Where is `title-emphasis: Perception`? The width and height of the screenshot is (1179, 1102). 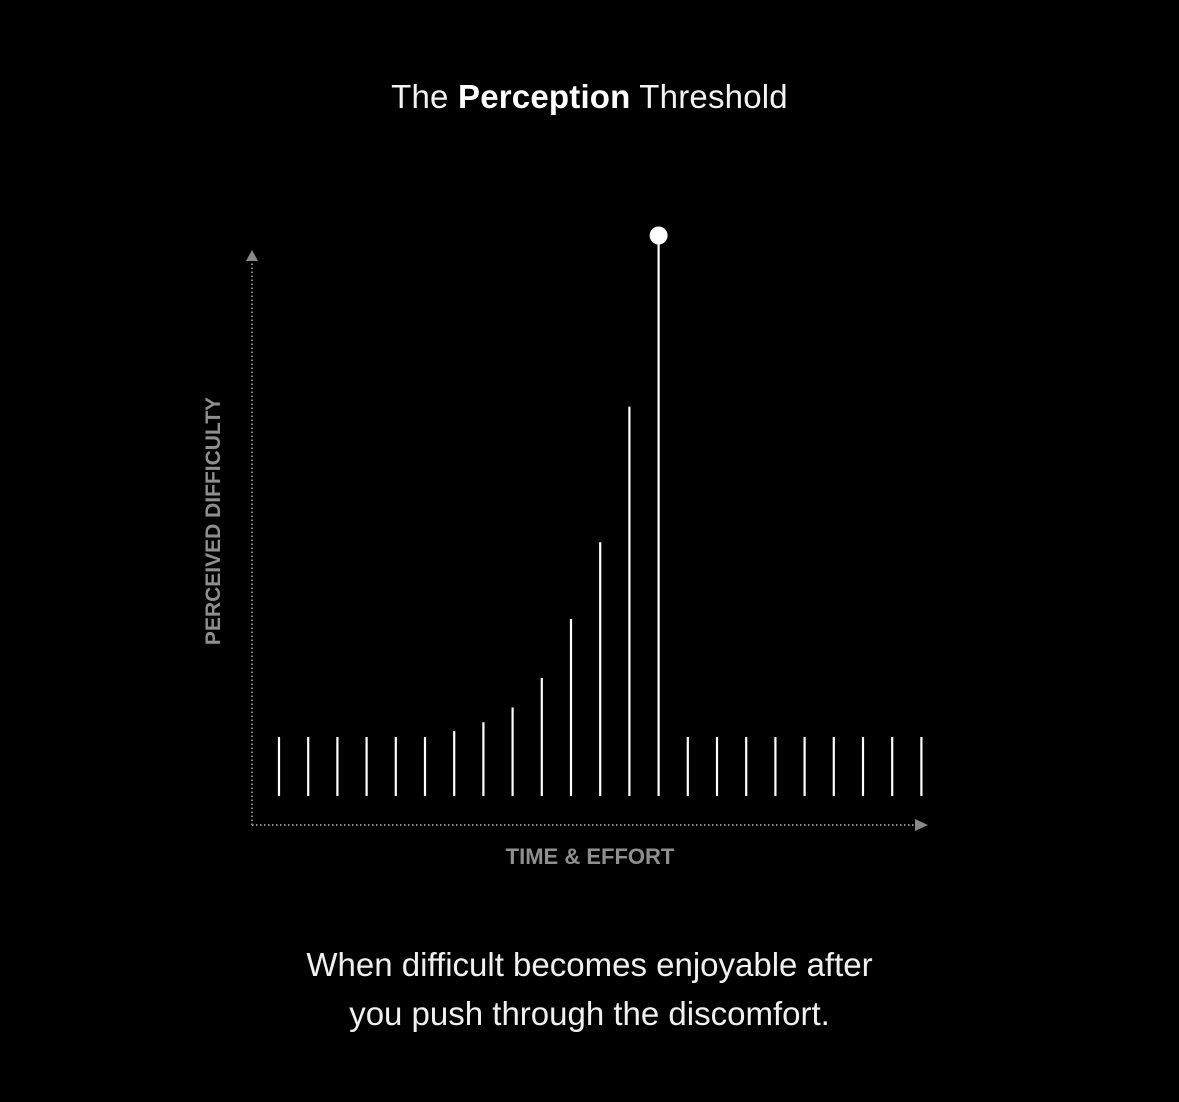 title-emphasis: Perception is located at coordinates (544, 96).